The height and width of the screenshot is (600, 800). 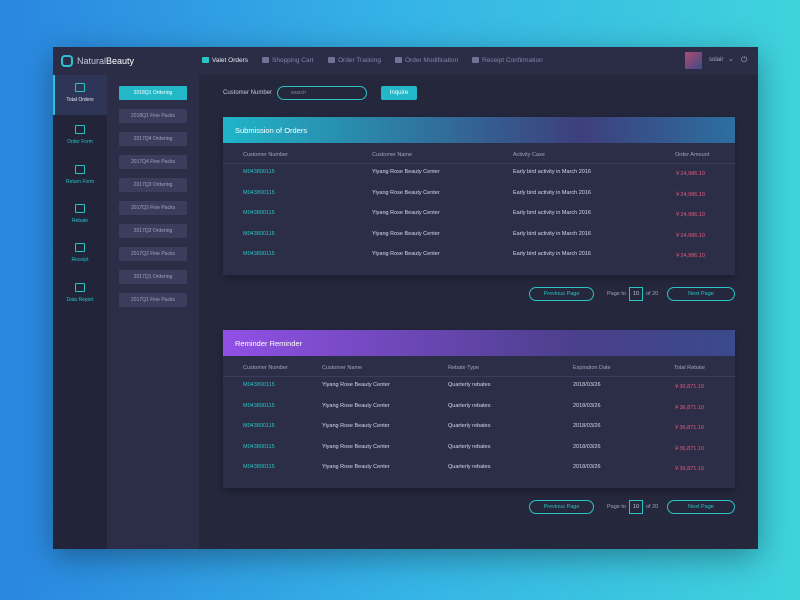 What do you see at coordinates (299, 93) in the screenshot?
I see `search-placeholder: search` at bounding box center [299, 93].